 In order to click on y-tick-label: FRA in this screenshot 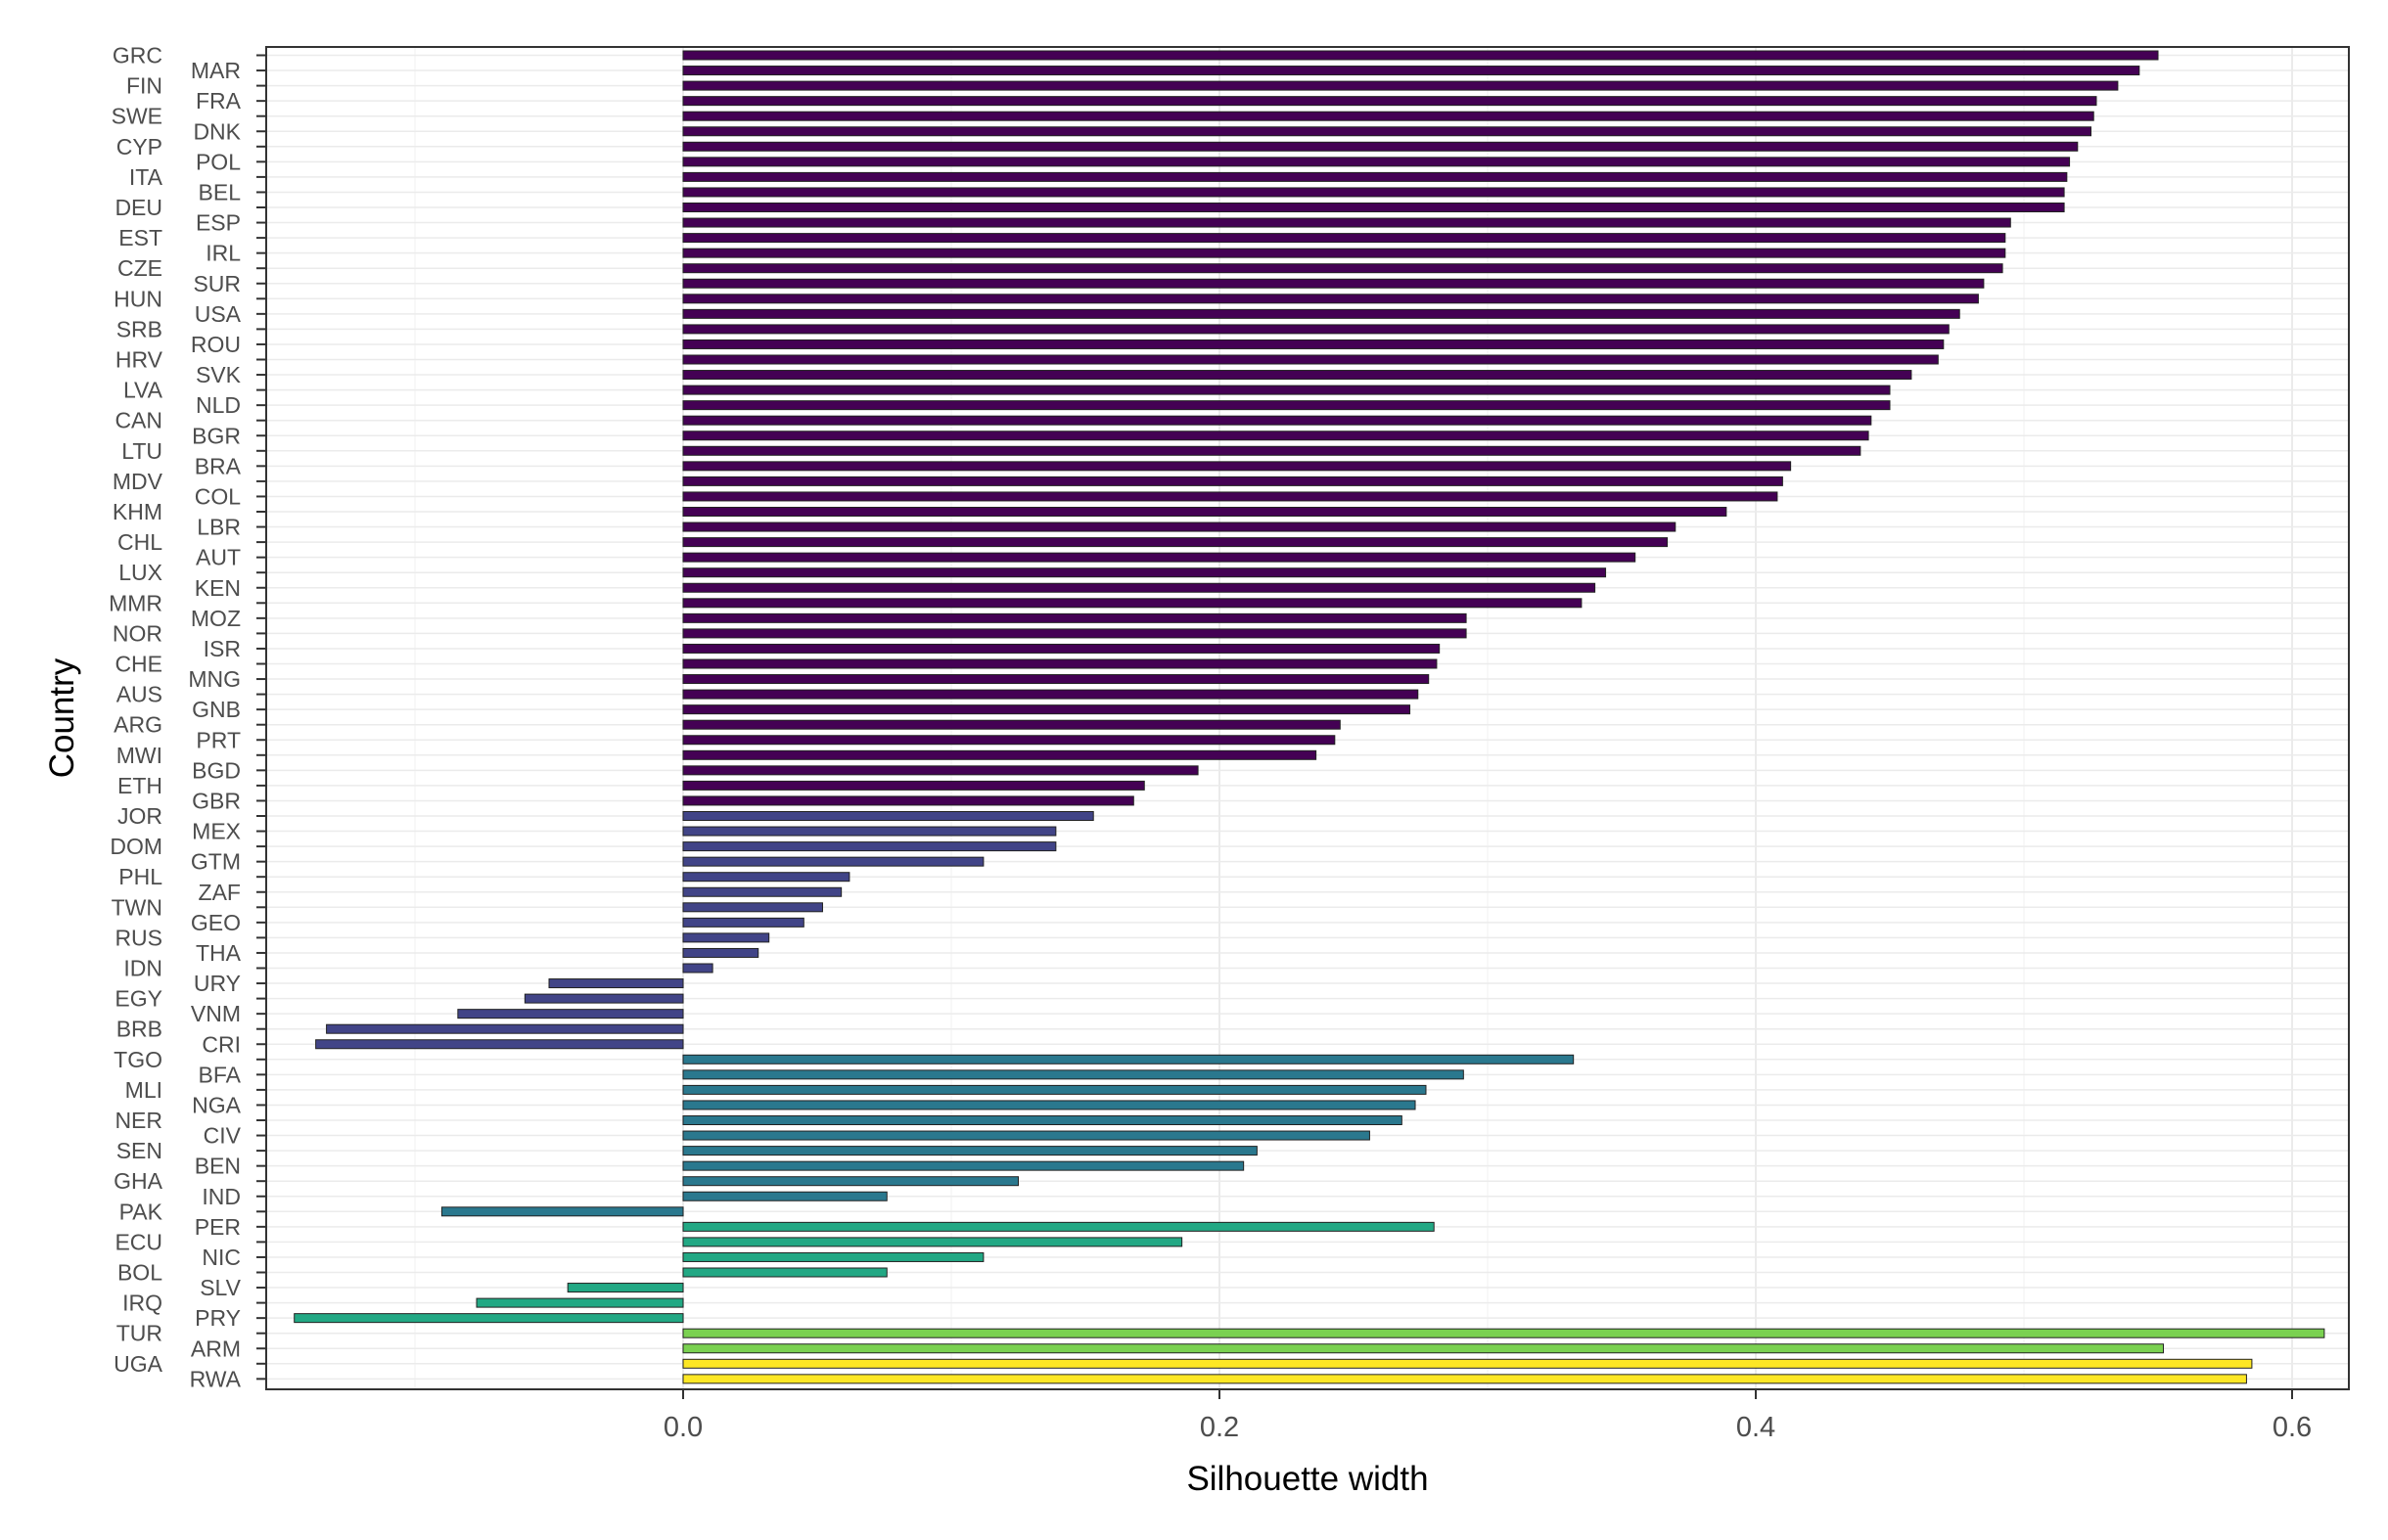, I will do `click(219, 100)`.